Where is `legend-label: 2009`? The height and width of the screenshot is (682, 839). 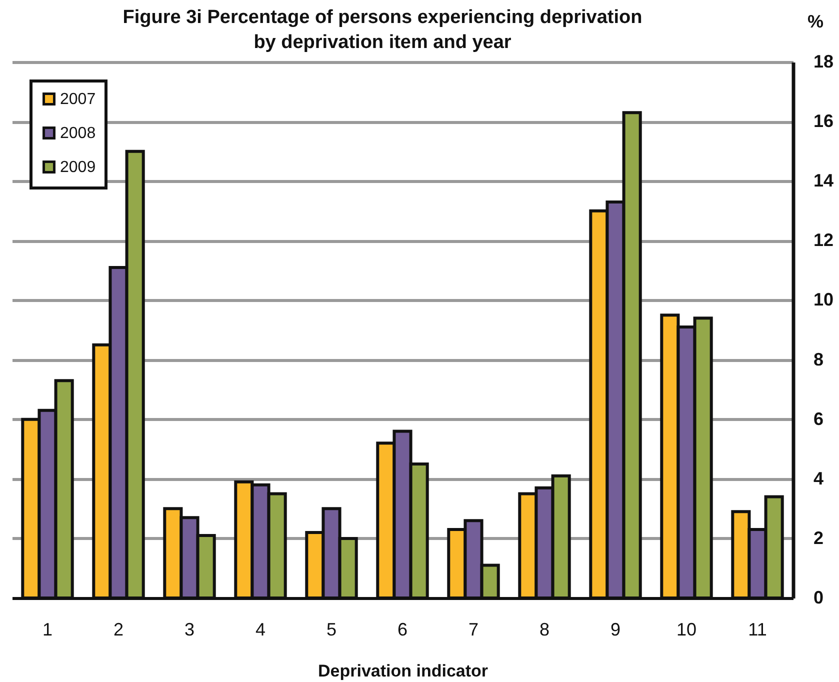
legend-label: 2009 is located at coordinates (78, 167).